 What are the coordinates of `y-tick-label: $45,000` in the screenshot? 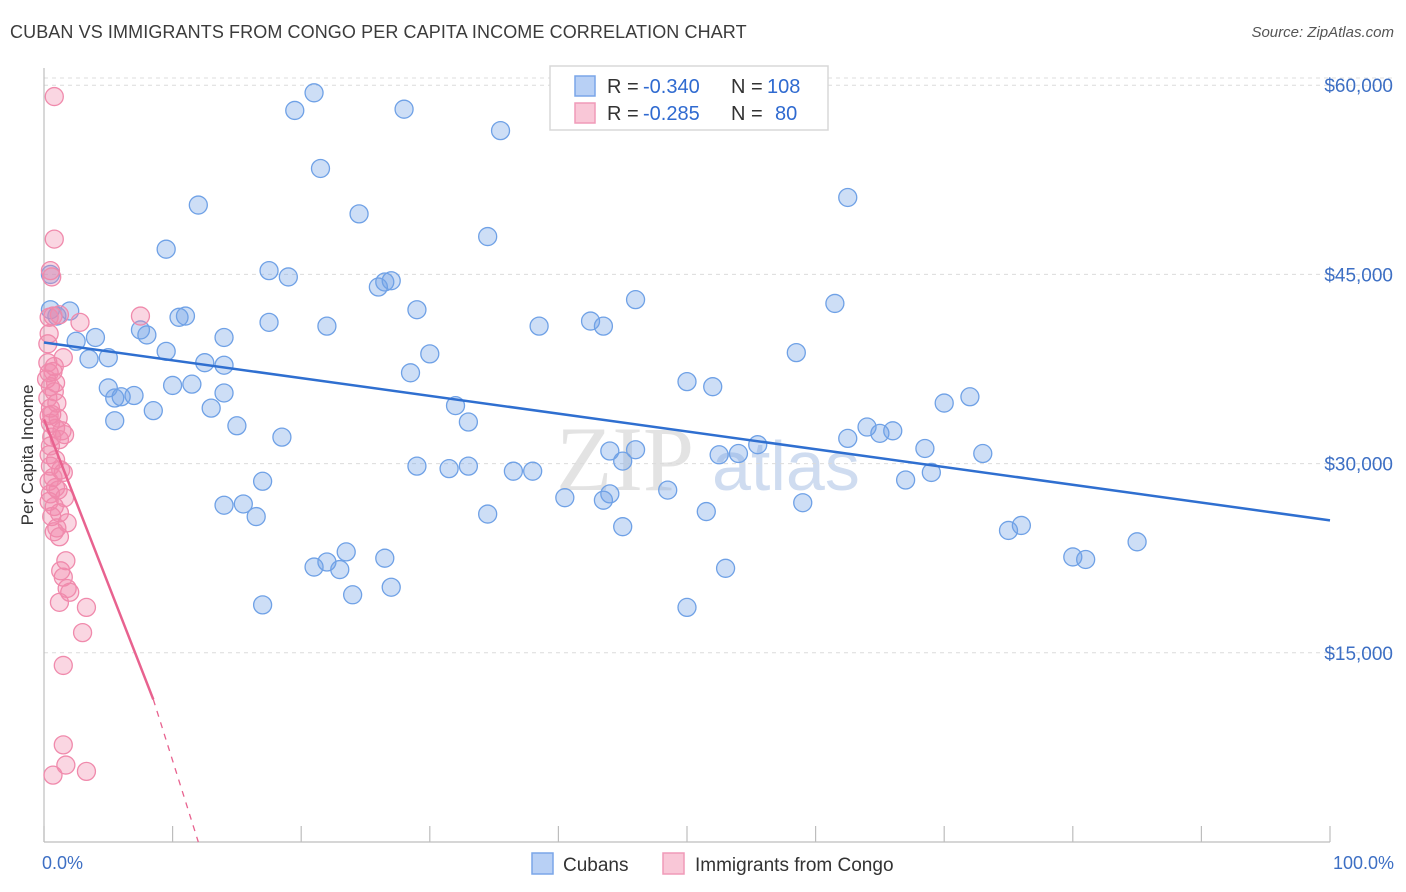 It's located at (1358, 275).